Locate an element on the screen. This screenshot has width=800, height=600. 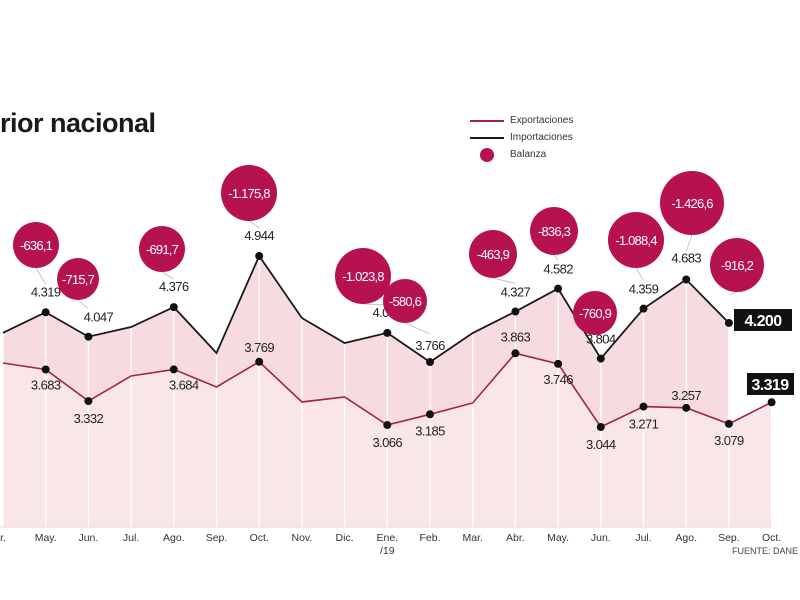
imports-value-label: 4.582 is located at coordinates (558, 269).